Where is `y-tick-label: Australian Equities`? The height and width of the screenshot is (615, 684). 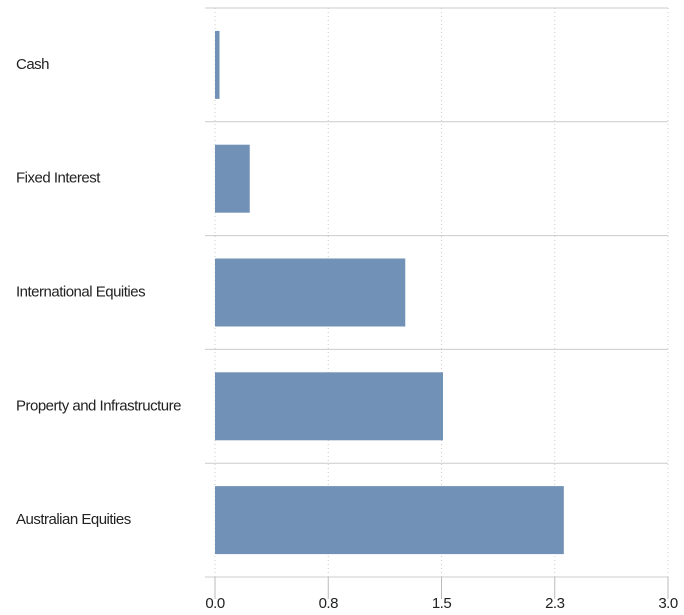
y-tick-label: Australian Equities is located at coordinates (73, 519).